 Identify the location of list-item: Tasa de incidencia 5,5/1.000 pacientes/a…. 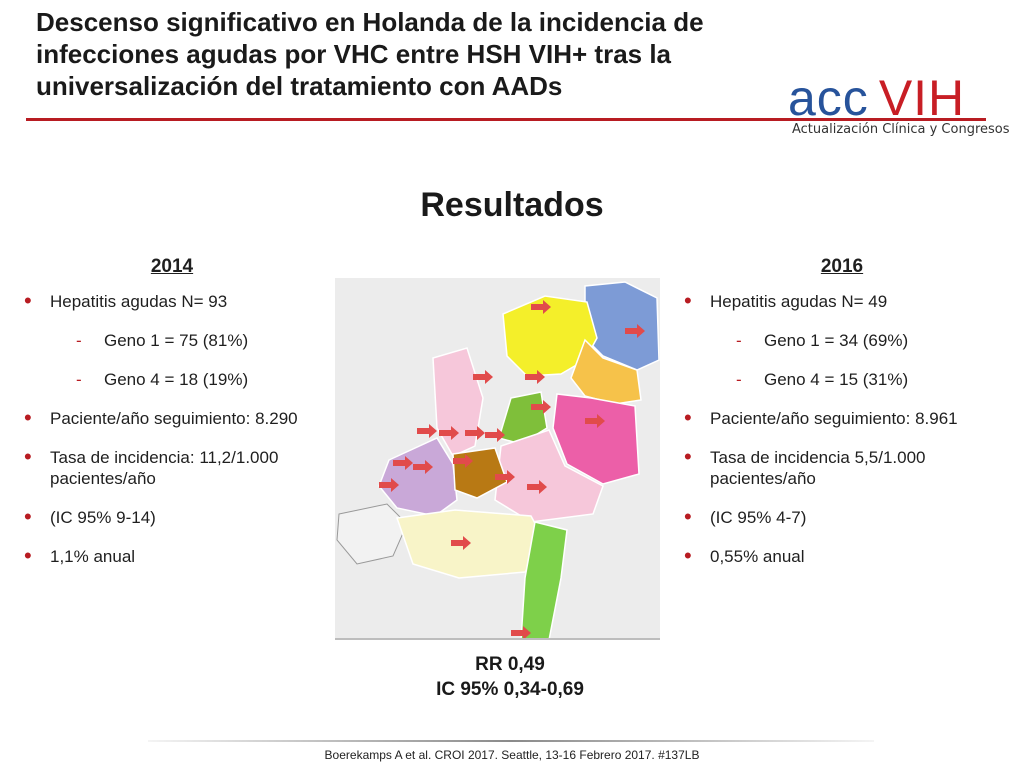
(847, 467).